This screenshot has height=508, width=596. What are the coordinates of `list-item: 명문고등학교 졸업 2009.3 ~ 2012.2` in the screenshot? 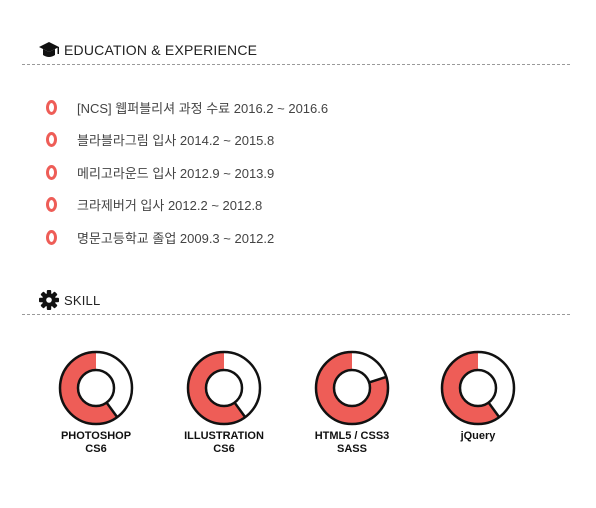 It's located at (187, 237).